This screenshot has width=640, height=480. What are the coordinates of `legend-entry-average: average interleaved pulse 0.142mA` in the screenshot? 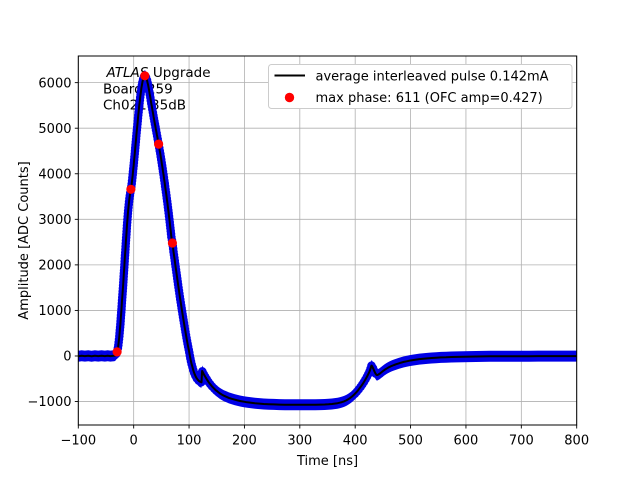 It's located at (432, 77).